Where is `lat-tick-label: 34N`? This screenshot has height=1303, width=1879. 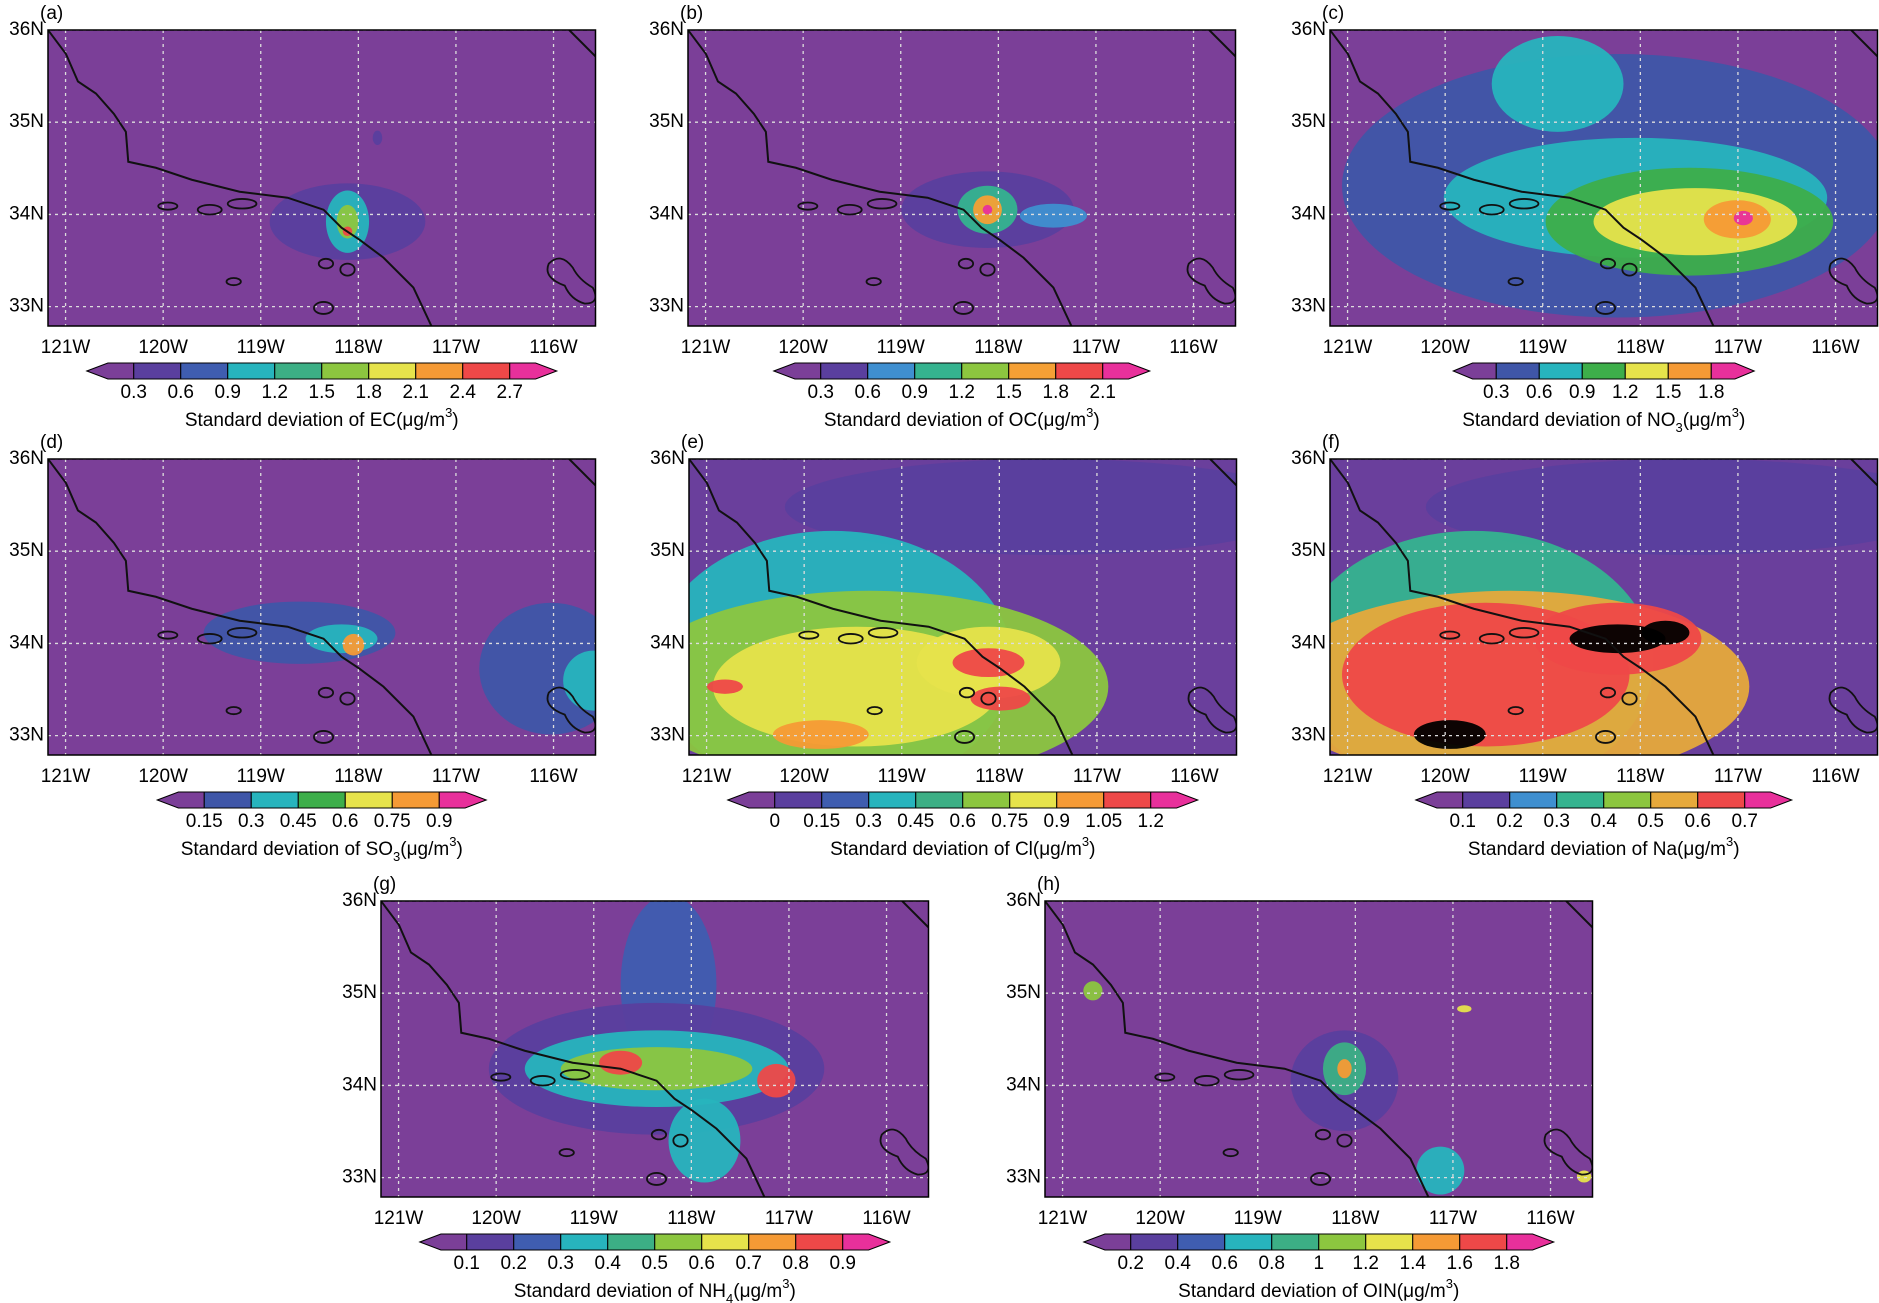
lat-tick-label: 34N is located at coordinates (1308, 213).